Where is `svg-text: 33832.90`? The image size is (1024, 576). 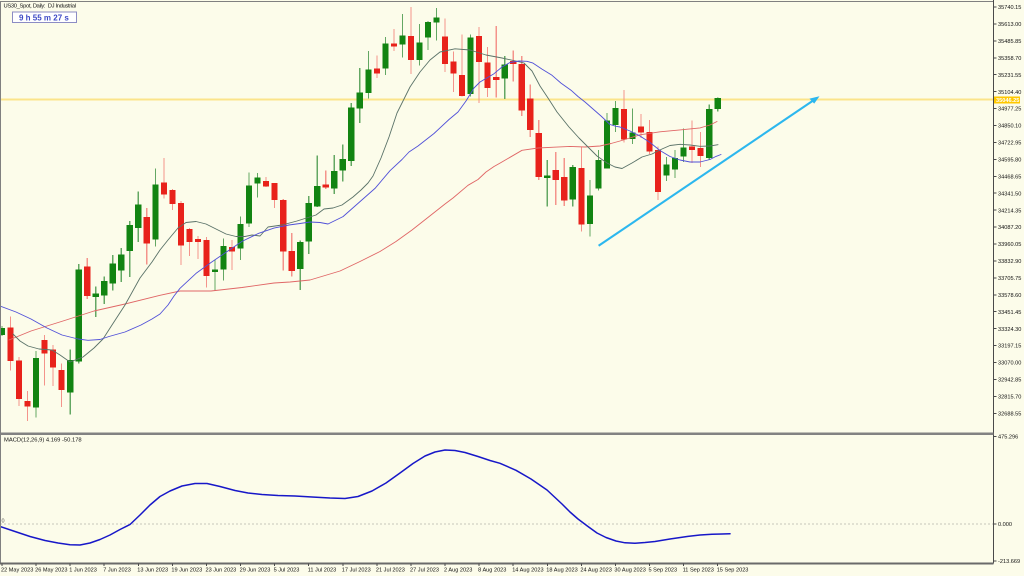
svg-text: 33832.90 is located at coordinates (1009, 262).